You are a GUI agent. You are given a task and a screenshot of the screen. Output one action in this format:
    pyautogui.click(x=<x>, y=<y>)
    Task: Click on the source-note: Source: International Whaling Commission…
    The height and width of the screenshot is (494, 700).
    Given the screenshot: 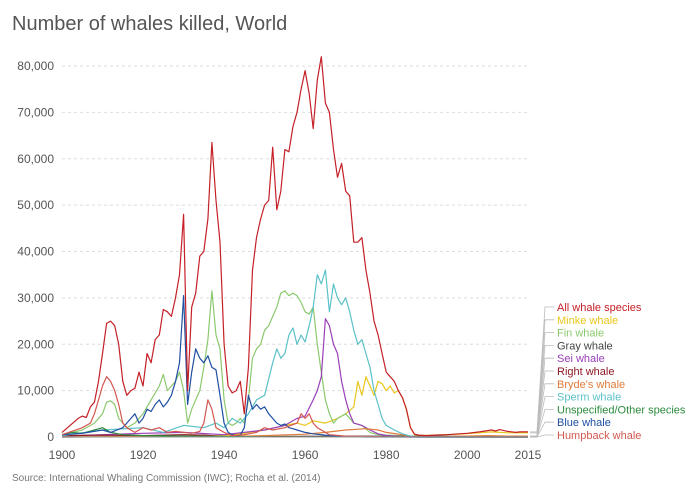 What is the action you would take?
    pyautogui.click(x=166, y=478)
    